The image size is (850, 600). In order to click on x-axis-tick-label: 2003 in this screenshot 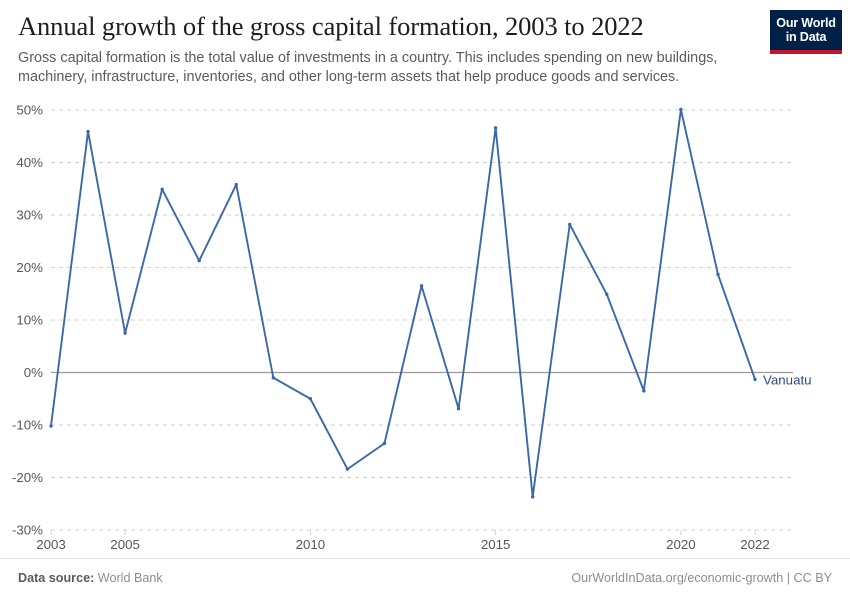, I will do `click(51, 543)`.